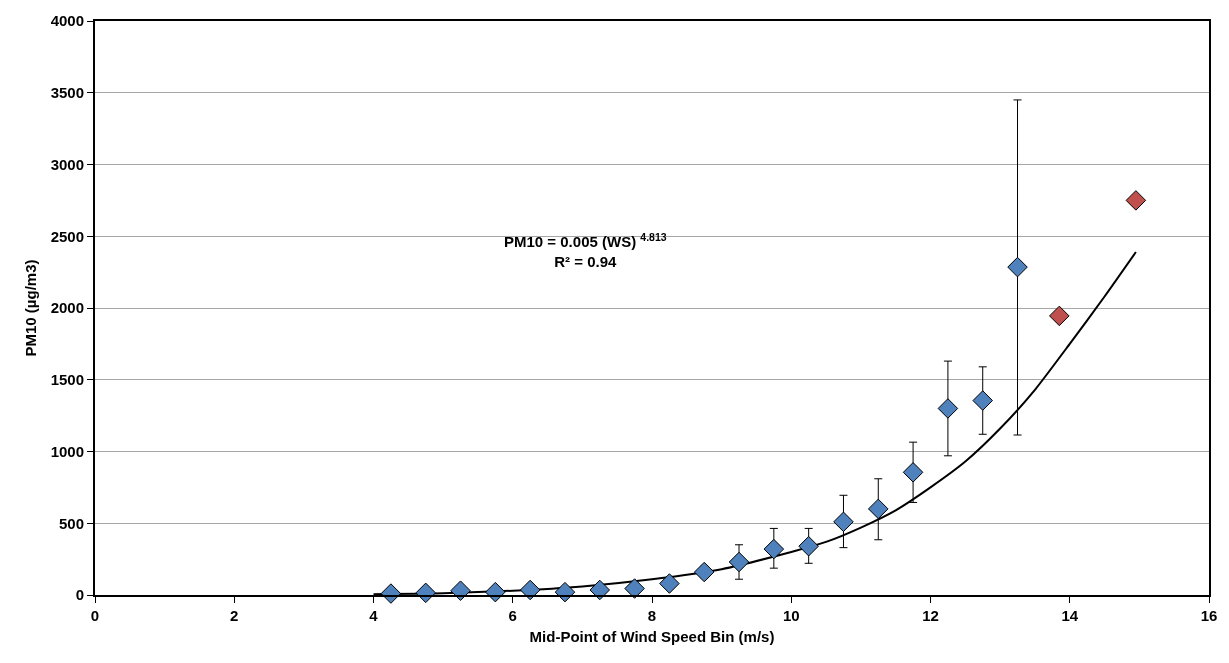 The width and height of the screenshot is (1229, 663). What do you see at coordinates (67, 164) in the screenshot?
I see `y-tick-label: 3000` at bounding box center [67, 164].